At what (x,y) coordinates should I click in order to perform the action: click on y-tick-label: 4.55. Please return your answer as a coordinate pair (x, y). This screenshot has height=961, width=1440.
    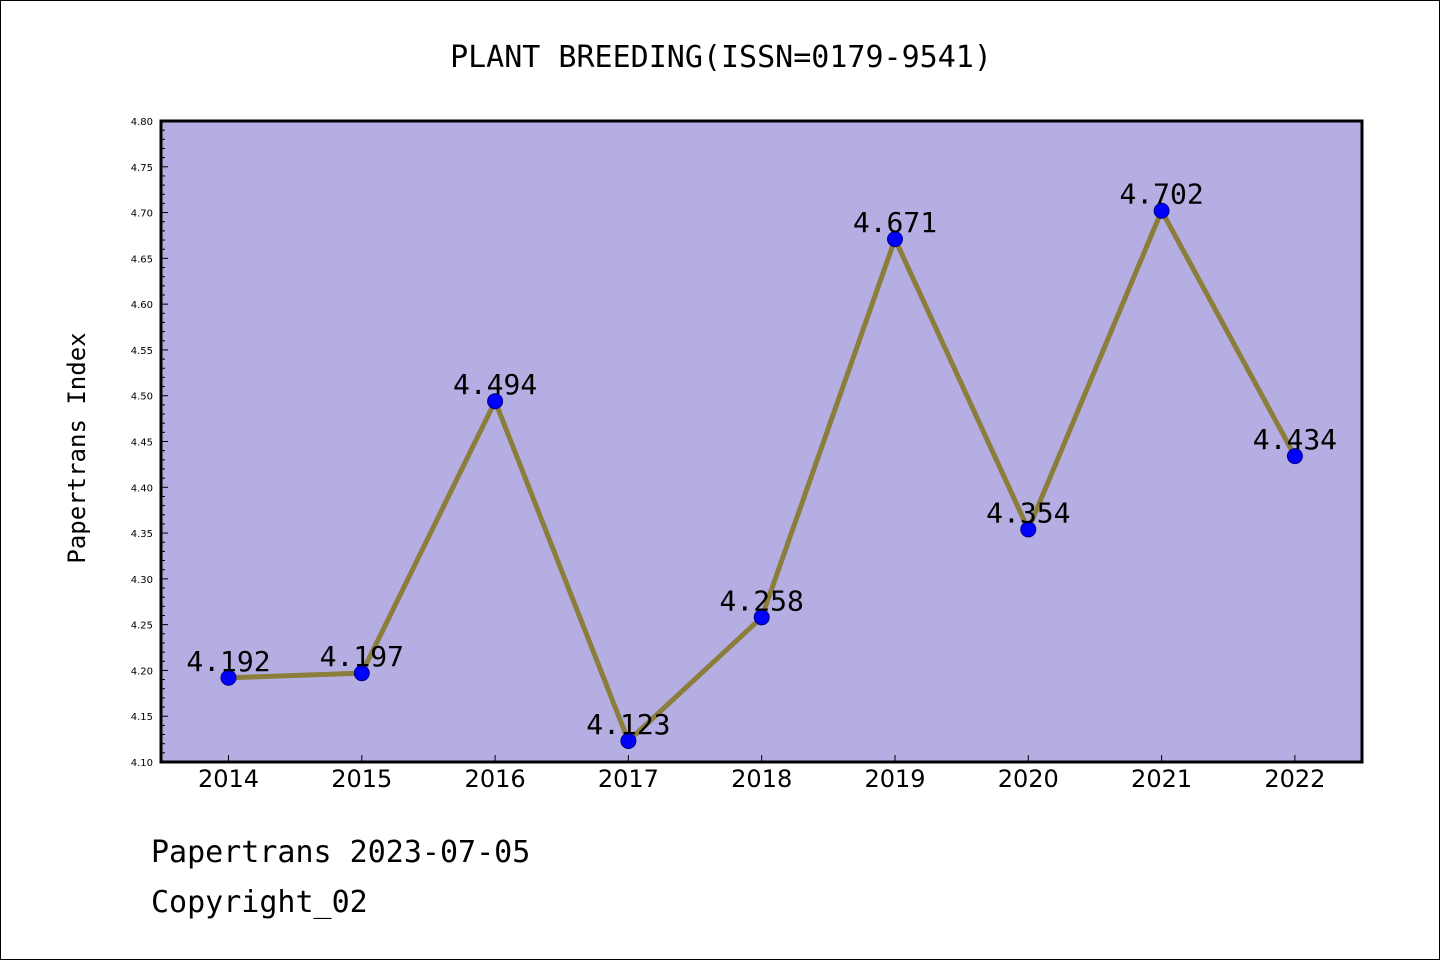
    Looking at the image, I should click on (142, 351).